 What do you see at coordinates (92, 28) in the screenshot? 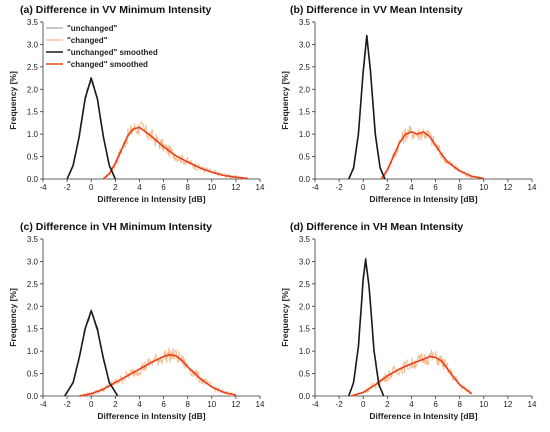
I see `legend-entry: "unchanged"` at bounding box center [92, 28].